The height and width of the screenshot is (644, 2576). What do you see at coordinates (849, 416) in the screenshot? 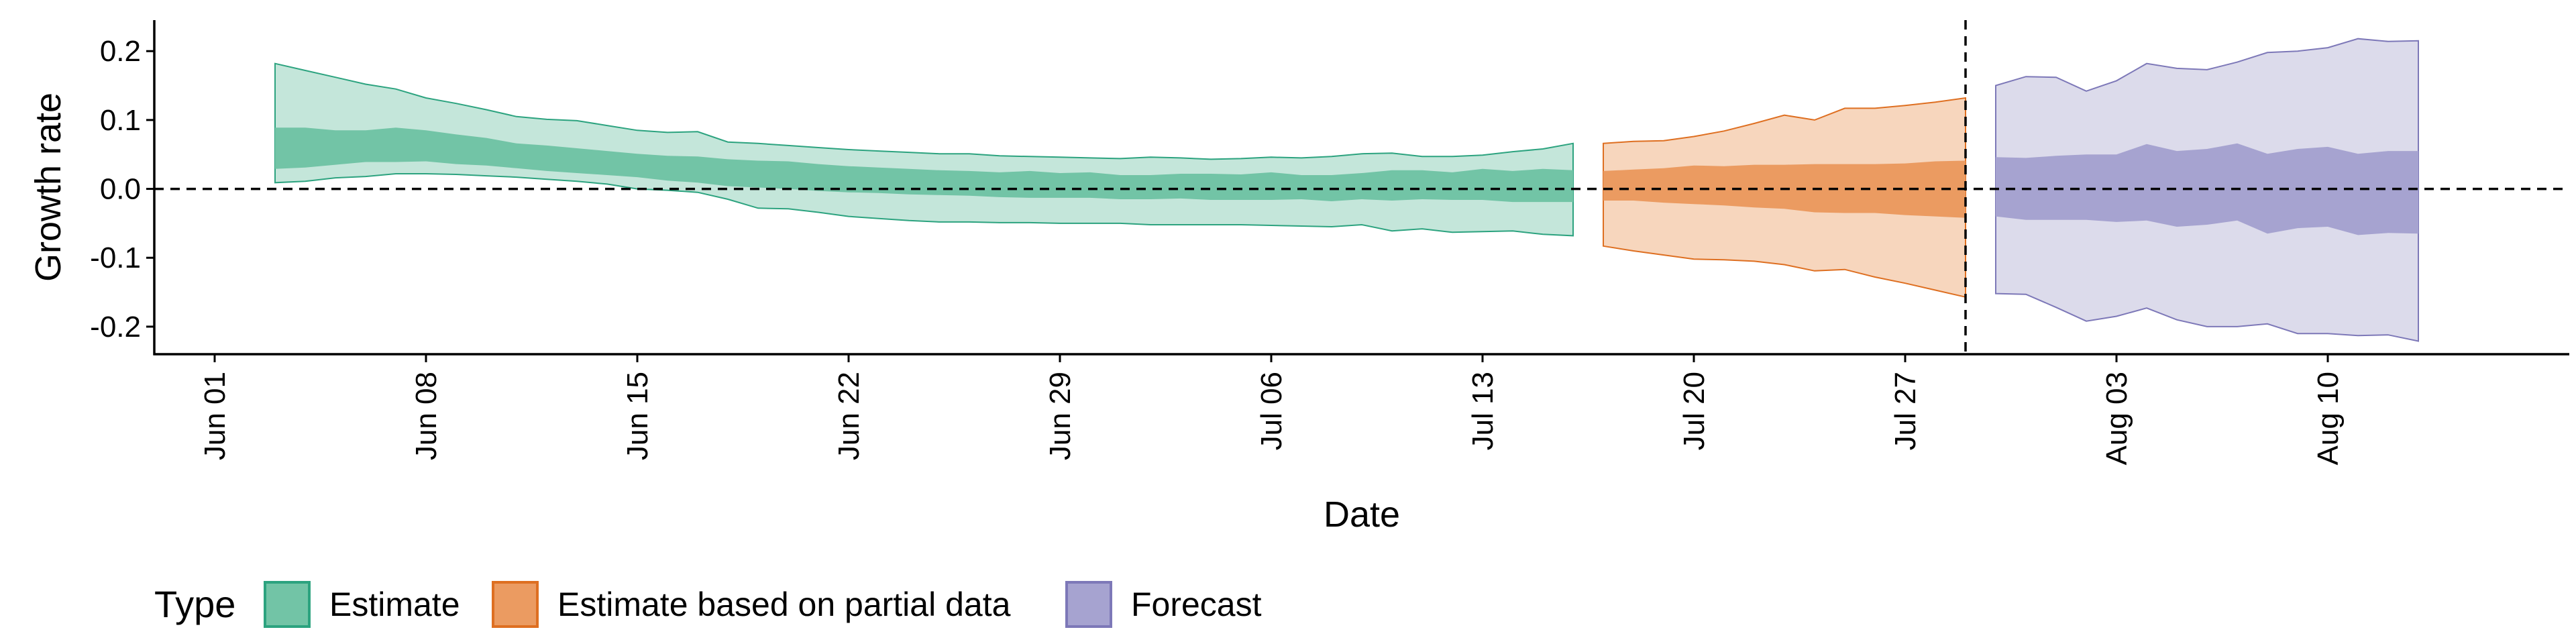
I see `x-tick-label: Jun 22` at bounding box center [849, 416].